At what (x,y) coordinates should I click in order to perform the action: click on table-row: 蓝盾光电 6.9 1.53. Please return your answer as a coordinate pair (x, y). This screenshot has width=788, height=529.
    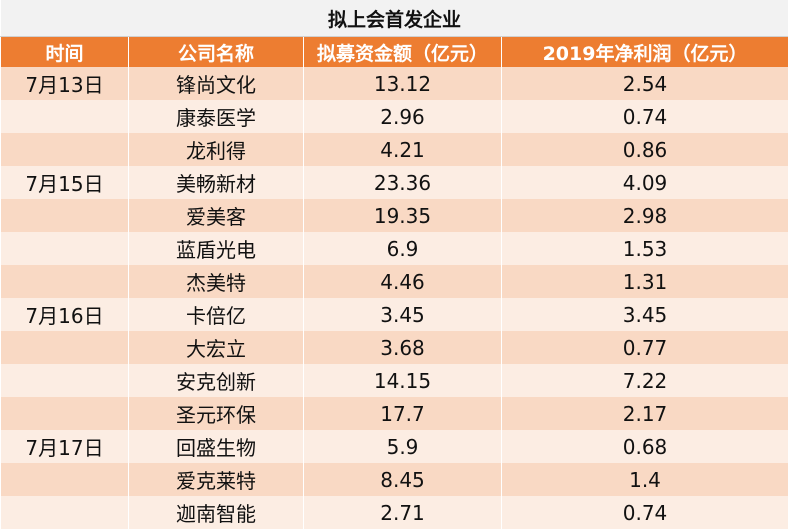
    Looking at the image, I should click on (394, 248).